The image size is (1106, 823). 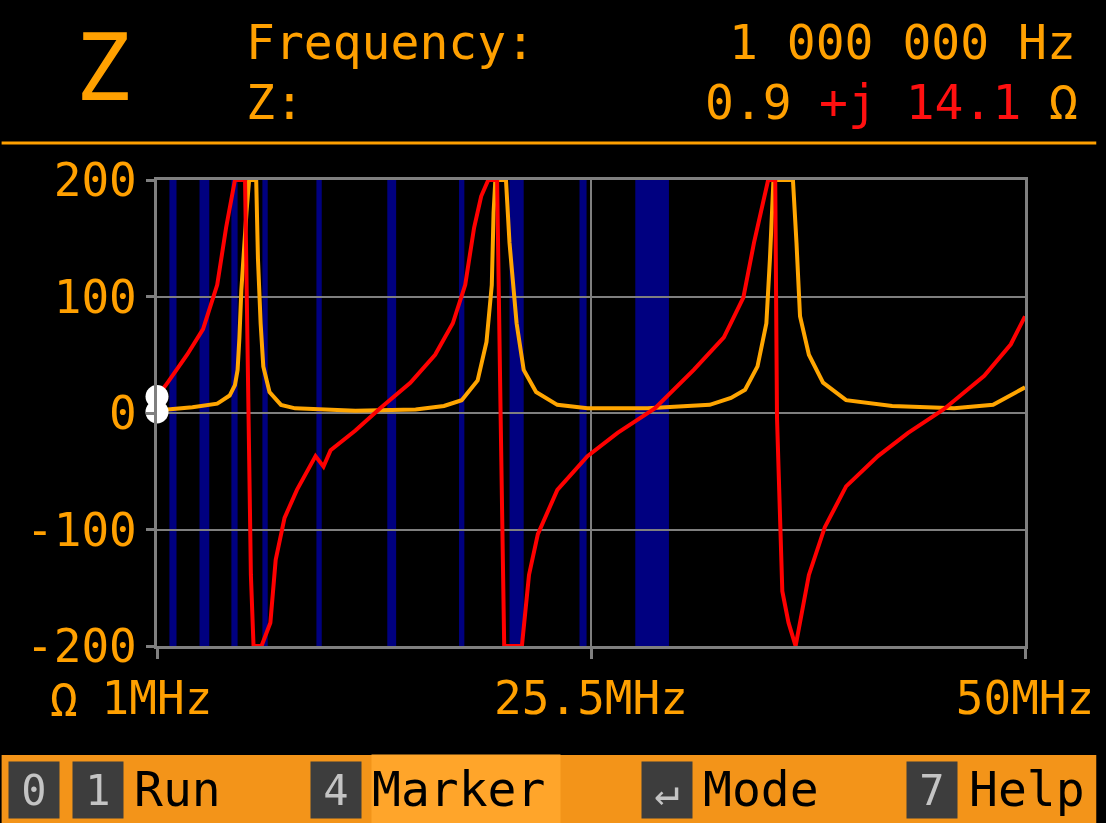 What do you see at coordinates (95, 296) in the screenshot?
I see `y-tick-label: 100` at bounding box center [95, 296].